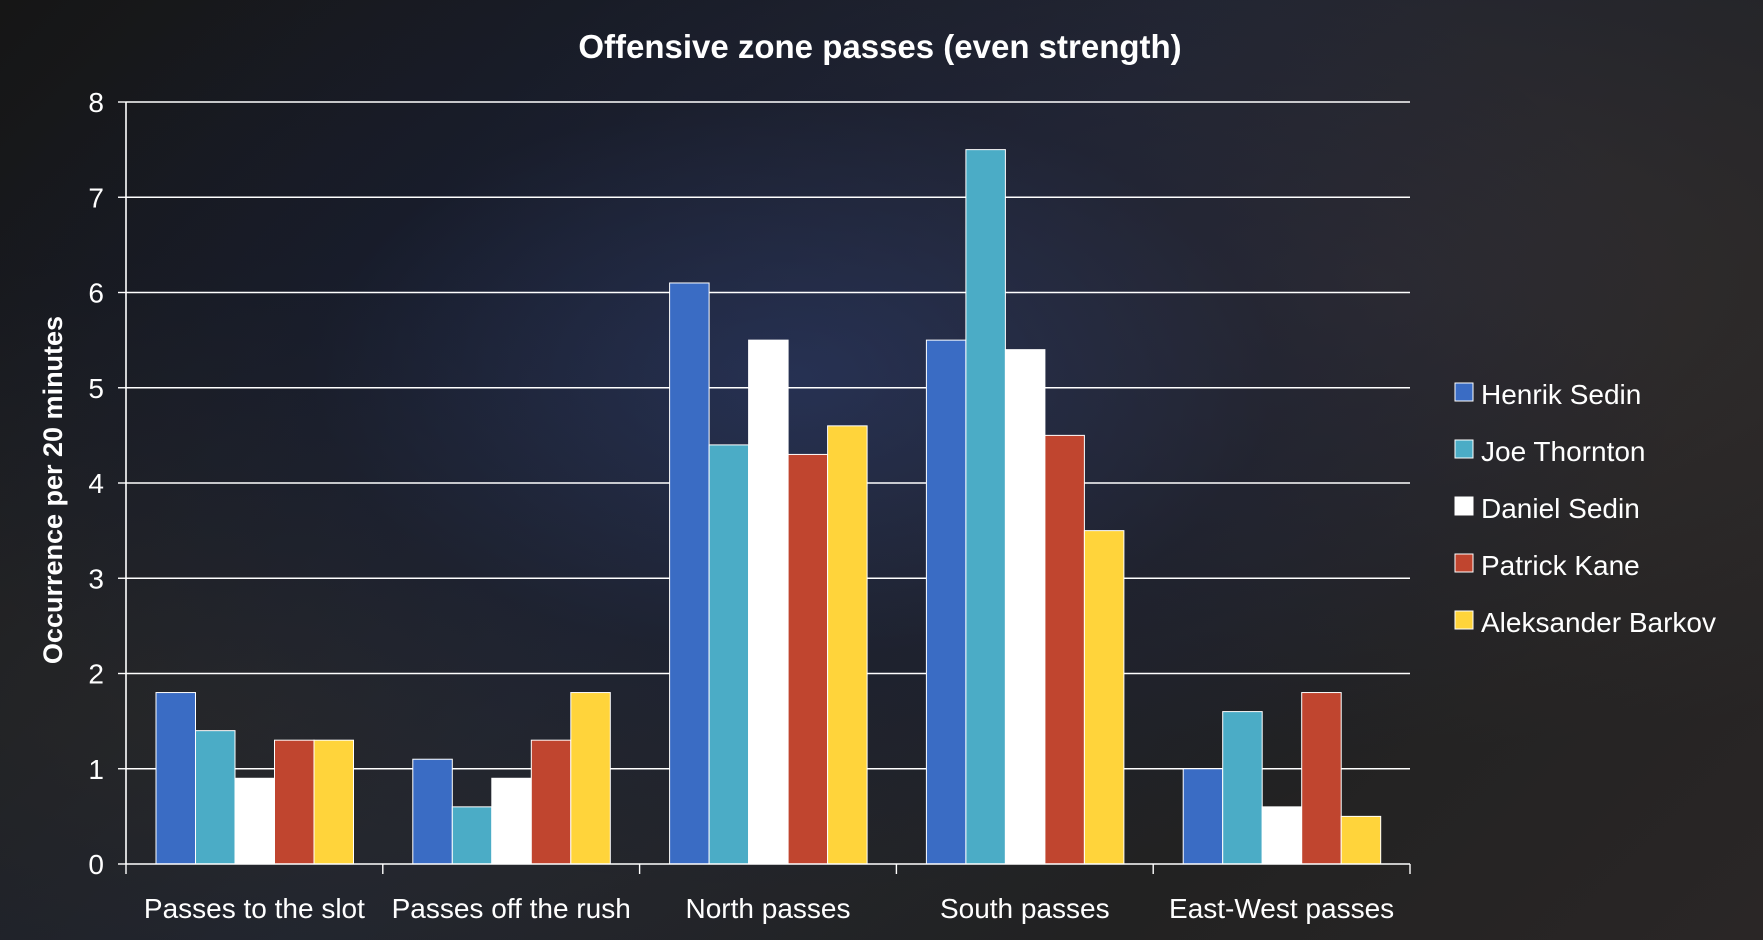 The image size is (1763, 940). Describe the element at coordinates (1563, 451) in the screenshot. I see `legend-label: Joe Thornton` at that location.